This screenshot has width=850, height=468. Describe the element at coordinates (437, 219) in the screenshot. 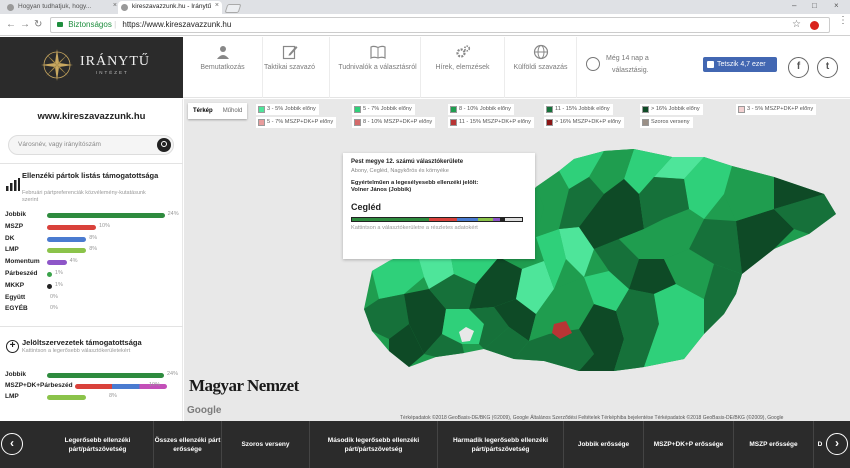

I see `district-result-bar` at that location.